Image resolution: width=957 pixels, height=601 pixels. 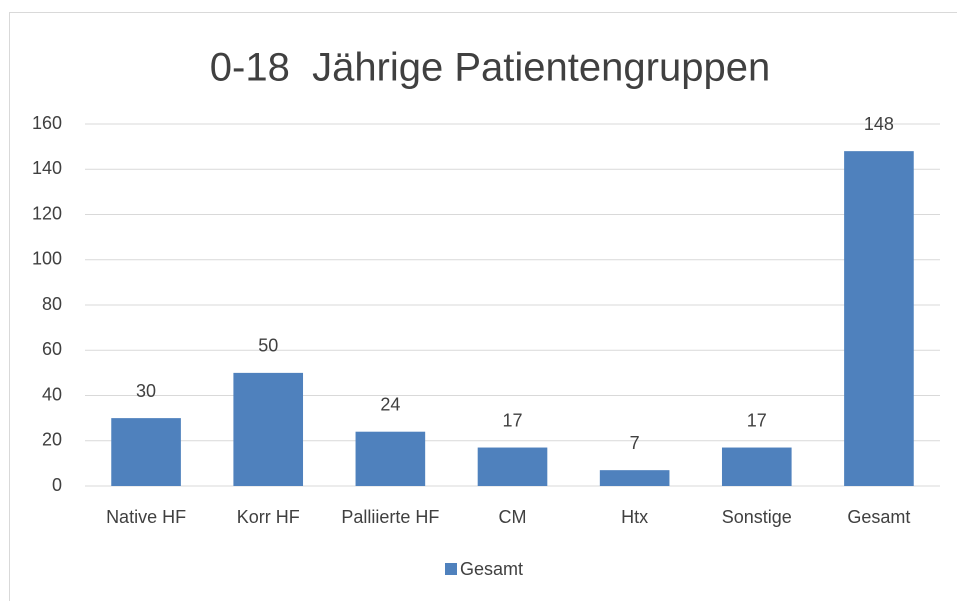 I want to click on data-label: 24, so click(x=390, y=404).